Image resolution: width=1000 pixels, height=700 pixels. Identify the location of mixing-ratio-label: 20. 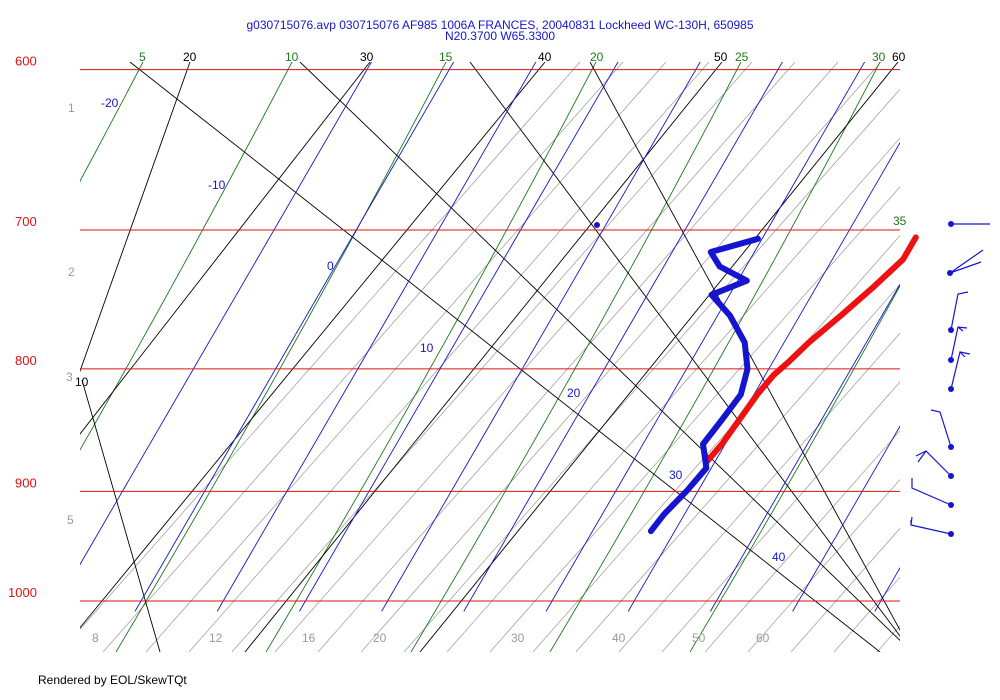
(380, 638).